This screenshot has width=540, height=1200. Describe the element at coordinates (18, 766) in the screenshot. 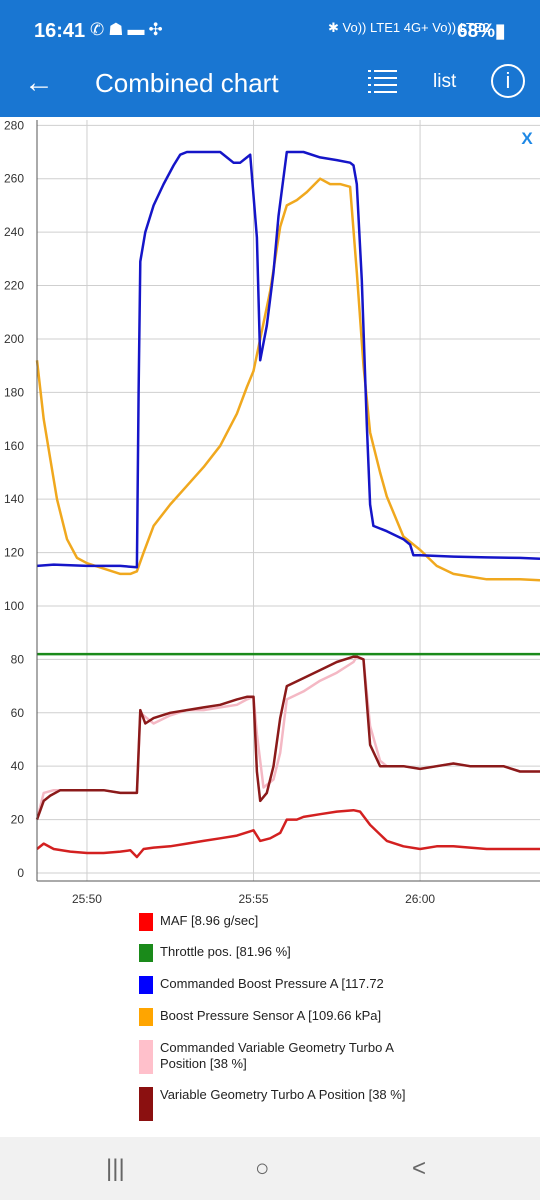

I see `y-tick-label: 40` at that location.